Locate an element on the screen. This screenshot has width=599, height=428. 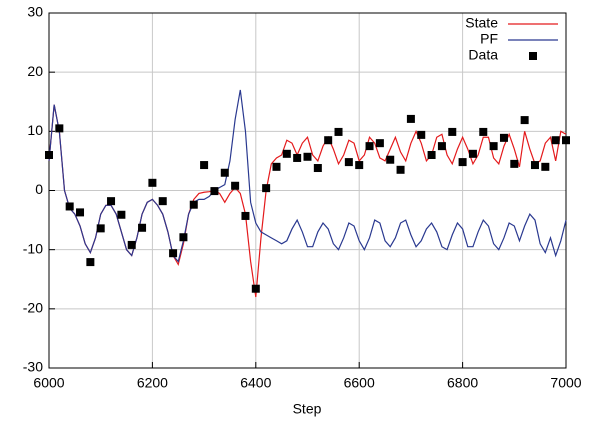
legend-label: State is located at coordinates (481, 23).